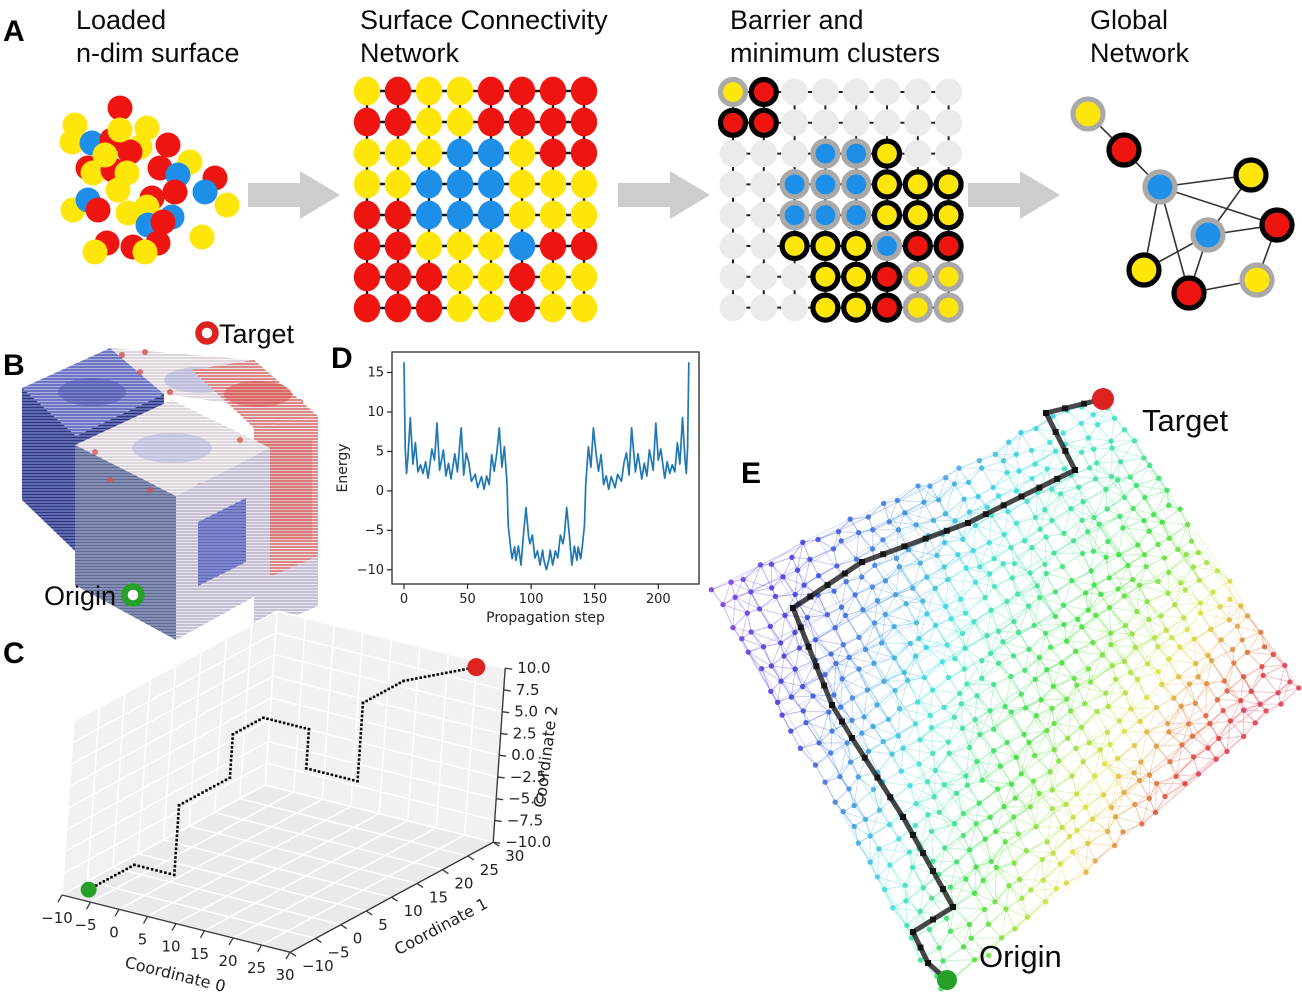  Describe the element at coordinates (14, 365) in the screenshot. I see `panel-label-b: B` at that location.